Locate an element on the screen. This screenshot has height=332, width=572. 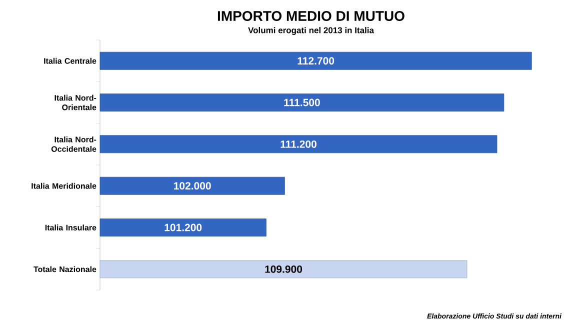
y-tick-label: Italia Meridionale is located at coordinates (64, 185).